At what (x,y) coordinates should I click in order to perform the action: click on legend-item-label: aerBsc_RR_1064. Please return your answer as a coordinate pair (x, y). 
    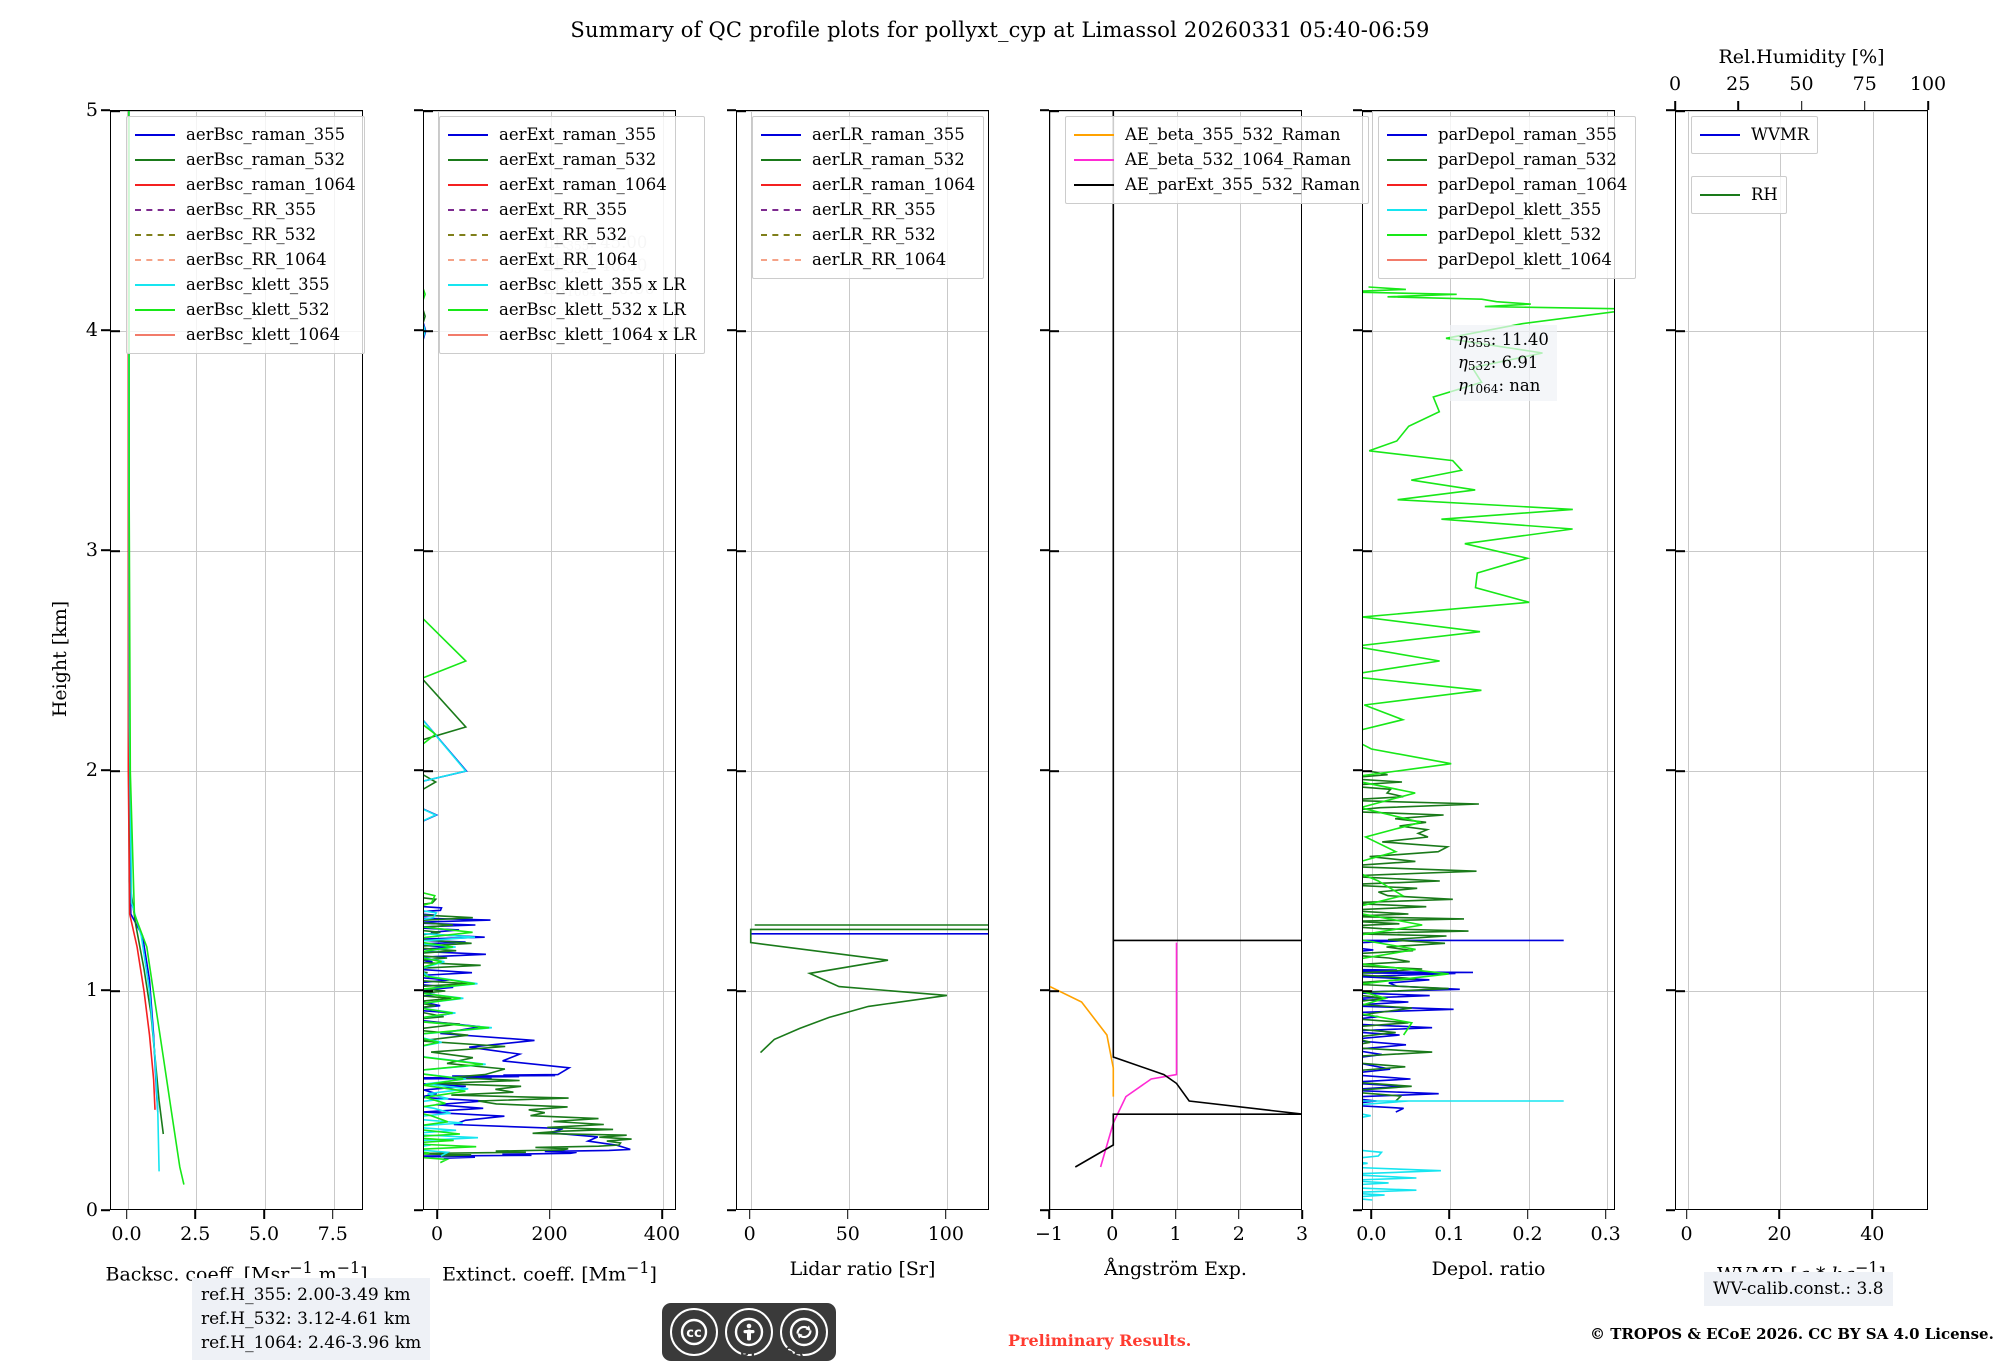
    Looking at the image, I should click on (256, 259).